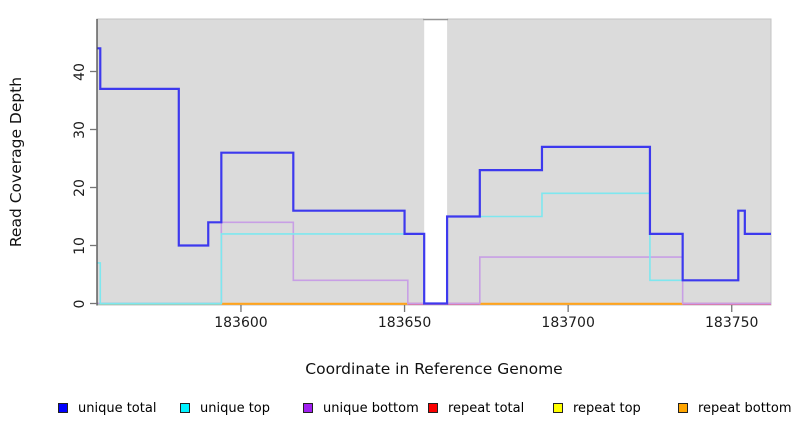 The image size is (792, 432). I want to click on x-tick-label: 183700, so click(568, 323).